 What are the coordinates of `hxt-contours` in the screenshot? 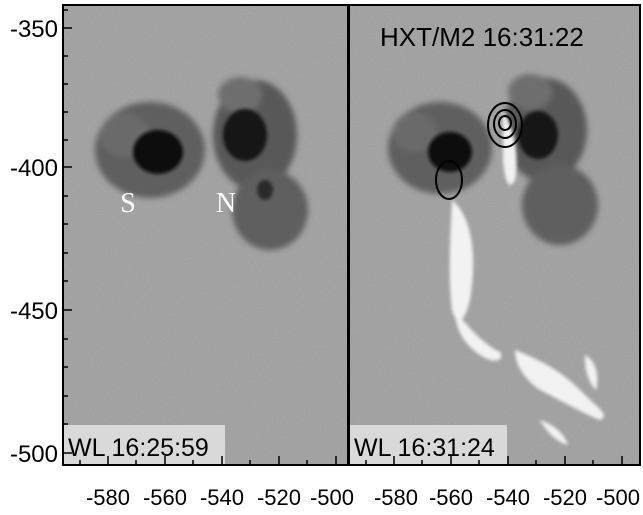 It's located at (479, 151).